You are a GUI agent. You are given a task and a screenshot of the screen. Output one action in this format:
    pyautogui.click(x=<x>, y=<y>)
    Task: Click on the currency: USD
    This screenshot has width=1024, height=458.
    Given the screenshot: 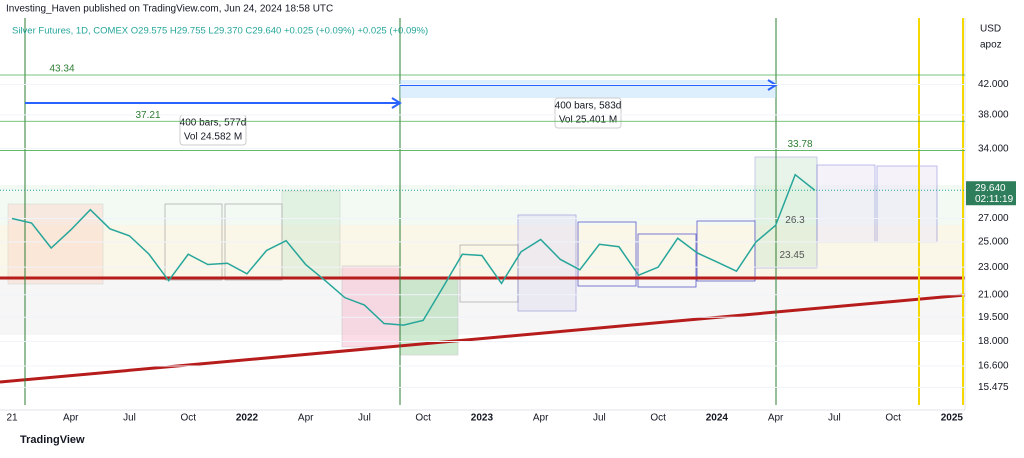 What is the action you would take?
    pyautogui.click(x=990, y=29)
    